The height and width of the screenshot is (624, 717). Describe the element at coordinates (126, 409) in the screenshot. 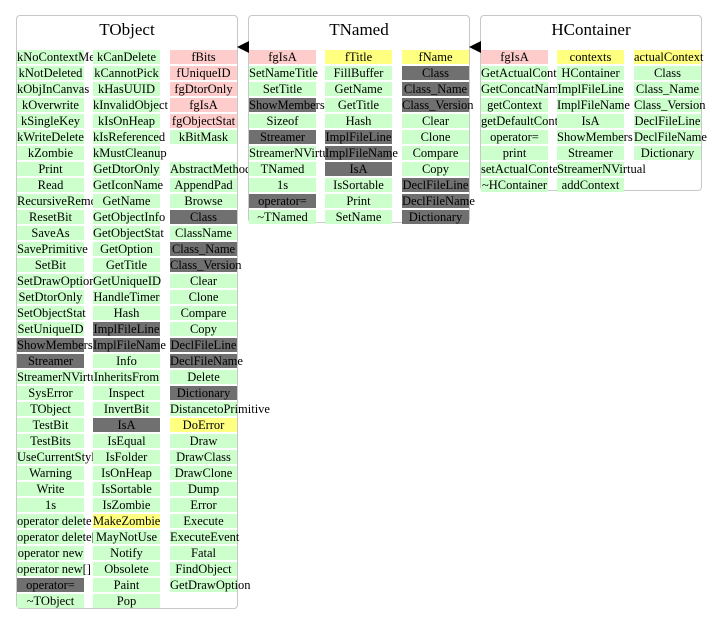

I see `member-invertbit: InvertBit` at that location.